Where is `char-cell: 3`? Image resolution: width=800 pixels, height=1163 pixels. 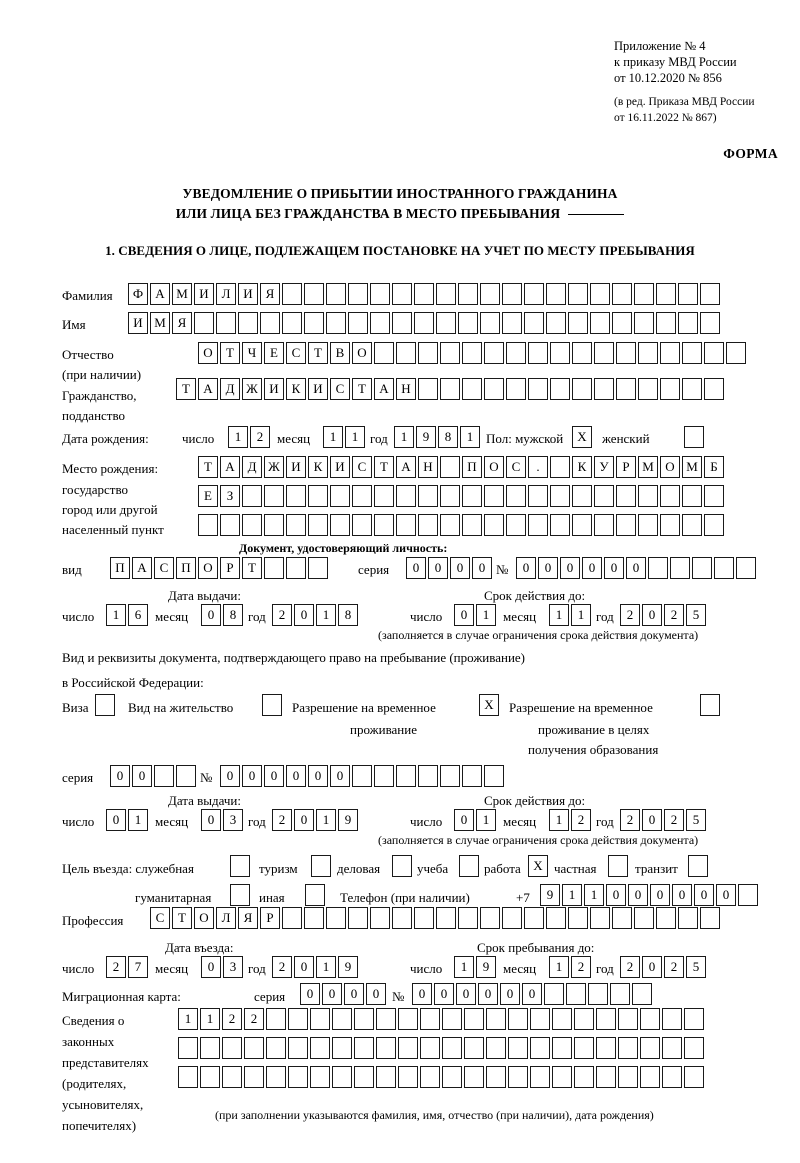 char-cell: 3 is located at coordinates (233, 967).